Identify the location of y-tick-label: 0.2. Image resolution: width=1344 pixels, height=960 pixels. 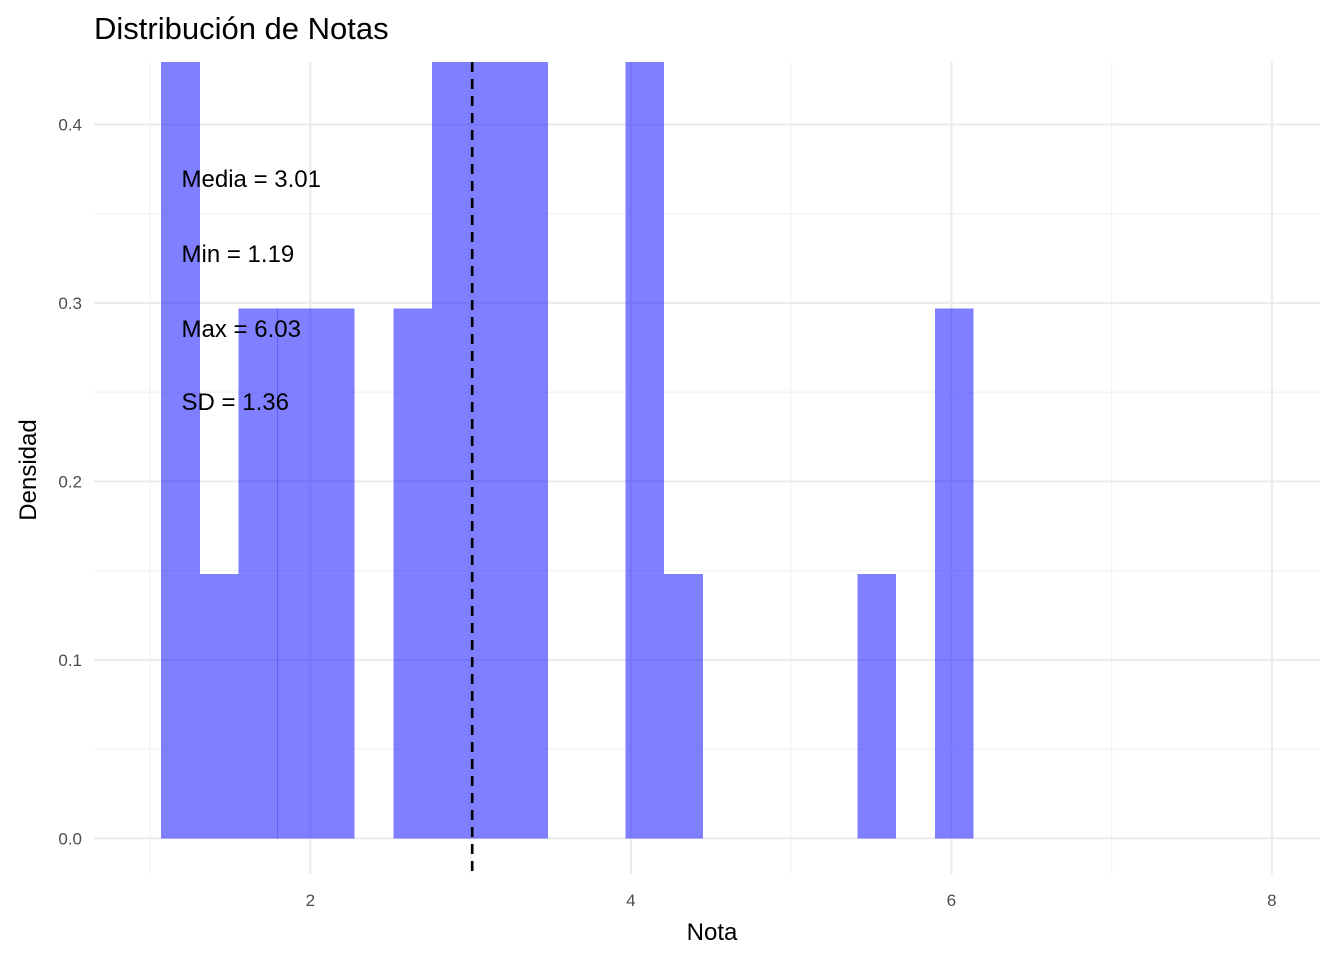
(70, 481).